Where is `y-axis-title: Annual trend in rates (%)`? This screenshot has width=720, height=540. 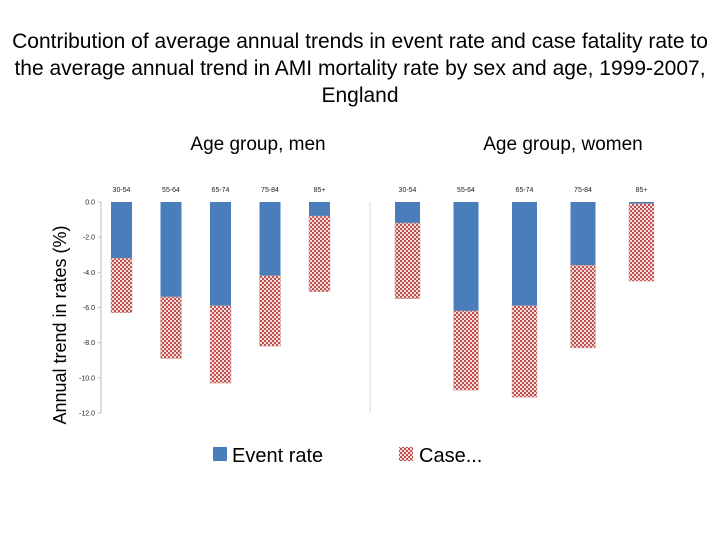 y-axis-title: Annual trend in rates (%) is located at coordinates (60, 324).